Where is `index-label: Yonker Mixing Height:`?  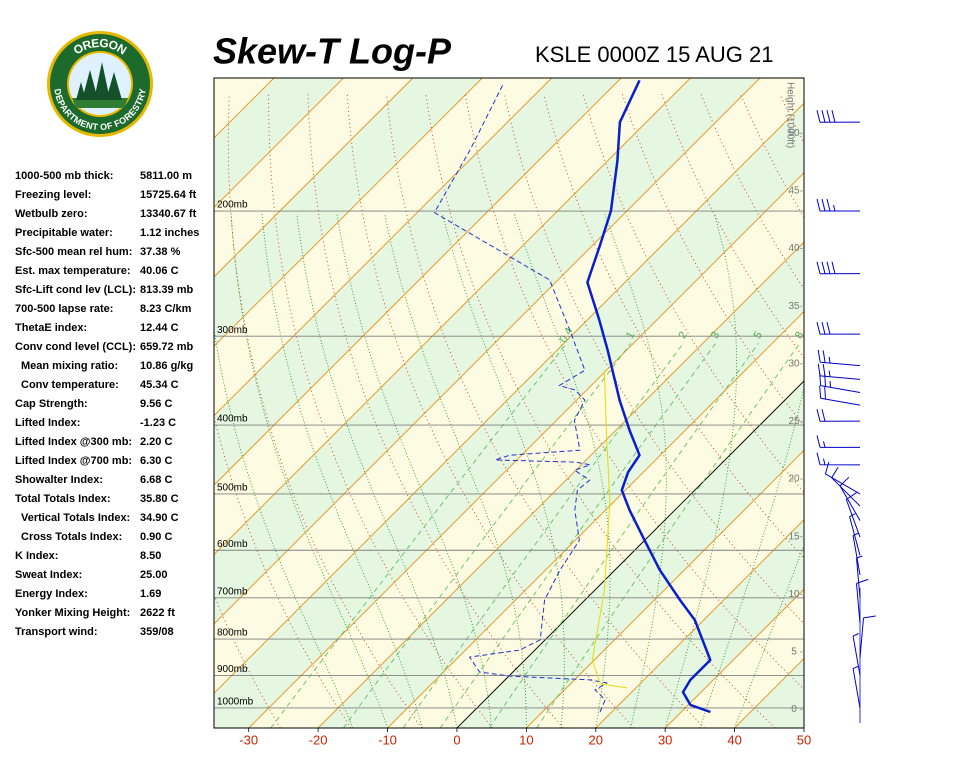 index-label: Yonker Mixing Height: is located at coordinates (72, 613).